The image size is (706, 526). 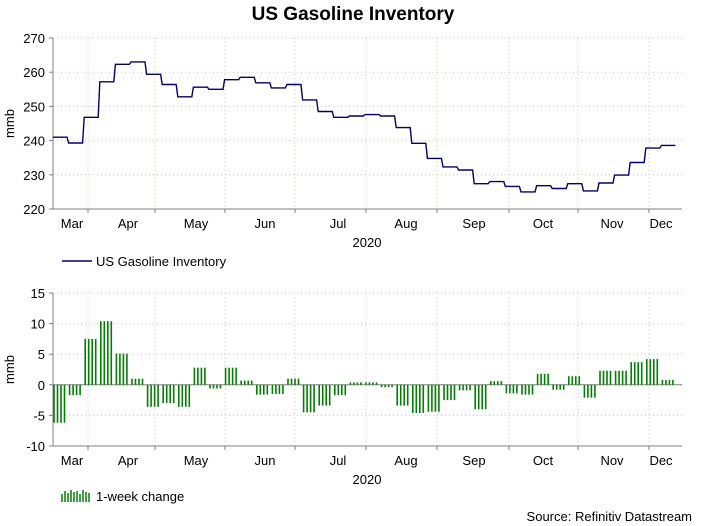 I want to click on legend-label: US Gasoline Inventory, so click(x=161, y=261).